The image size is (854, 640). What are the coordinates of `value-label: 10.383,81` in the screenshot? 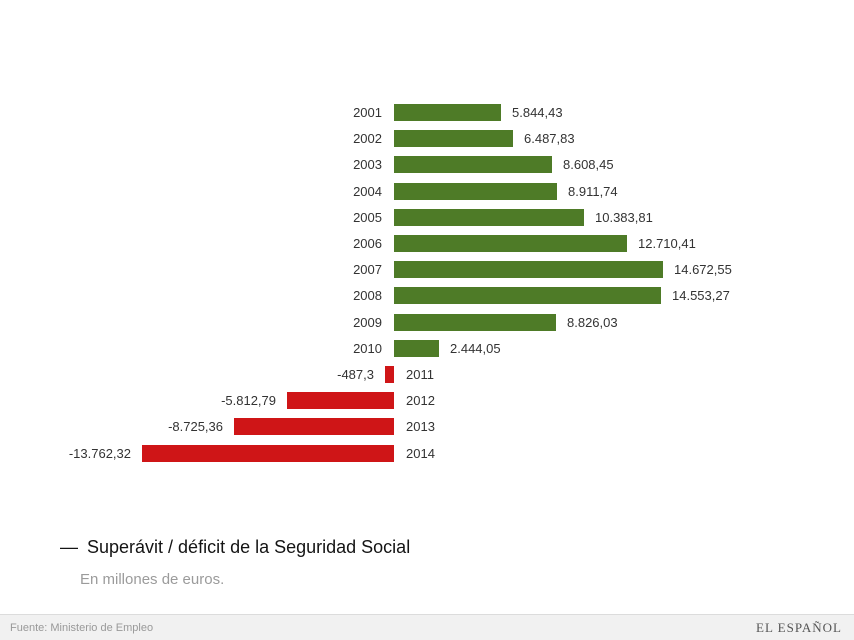 It's located at (624, 217).